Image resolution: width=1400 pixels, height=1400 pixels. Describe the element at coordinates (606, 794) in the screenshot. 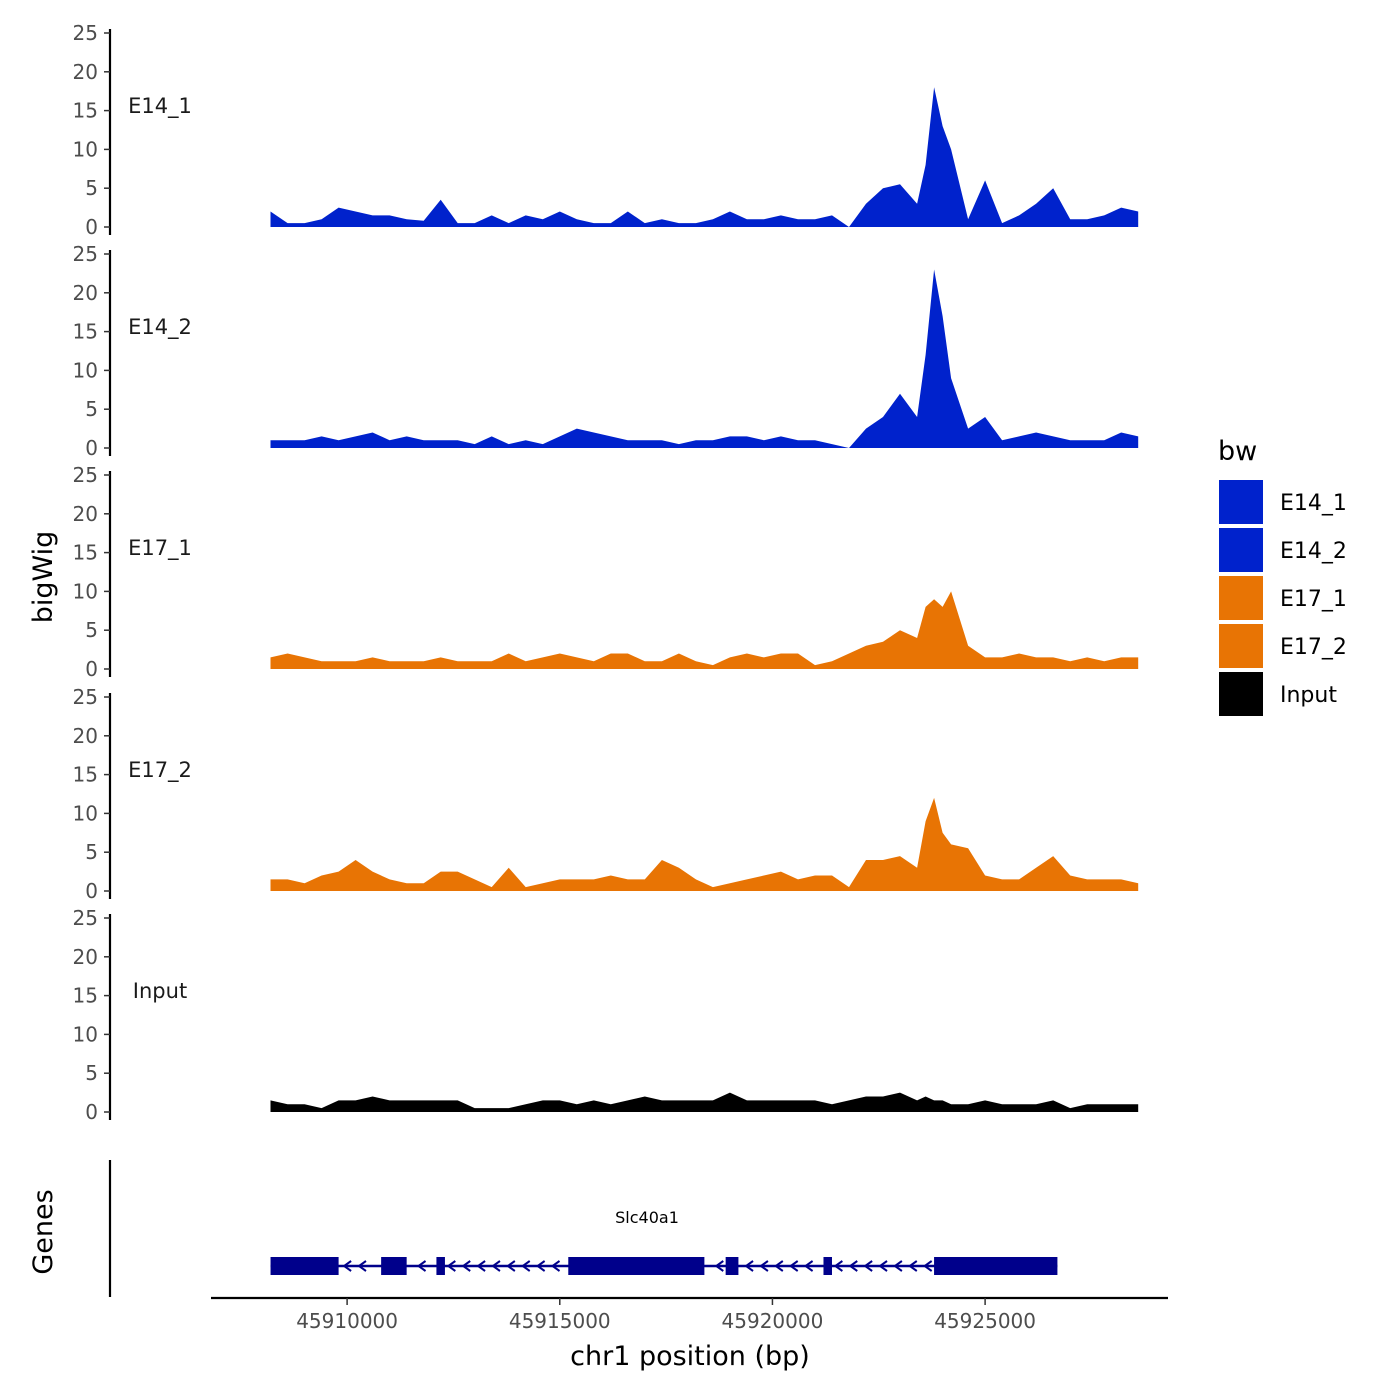

I see `track-panel-e17-2: 0 5 10 15 20 25 E17_2` at that location.